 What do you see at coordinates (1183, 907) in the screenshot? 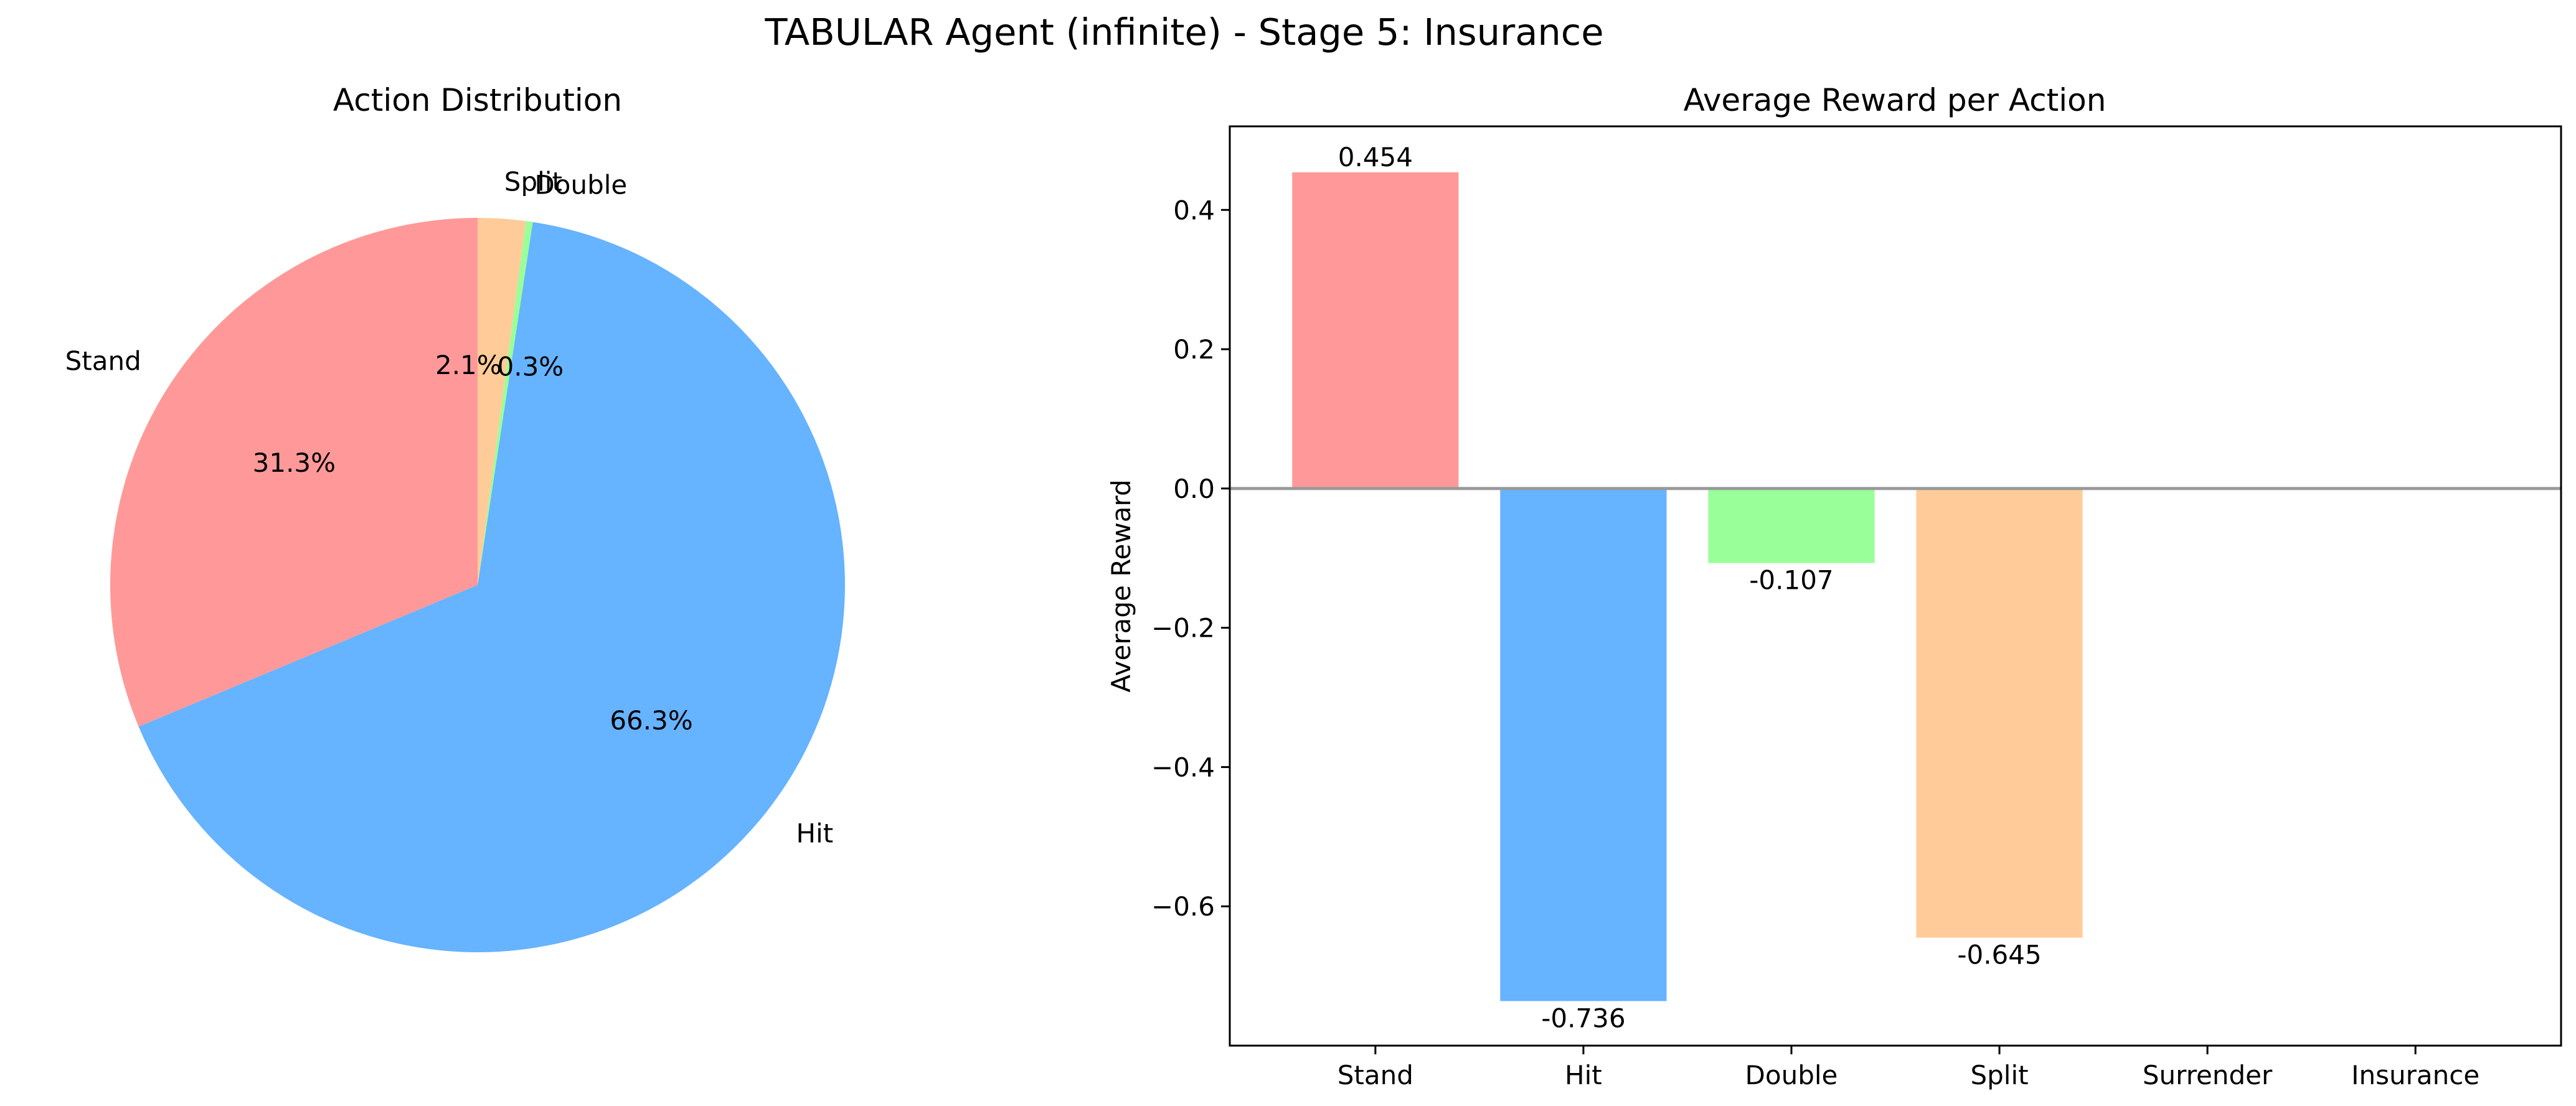
I see `y-tick-label: −0.6` at bounding box center [1183, 907].